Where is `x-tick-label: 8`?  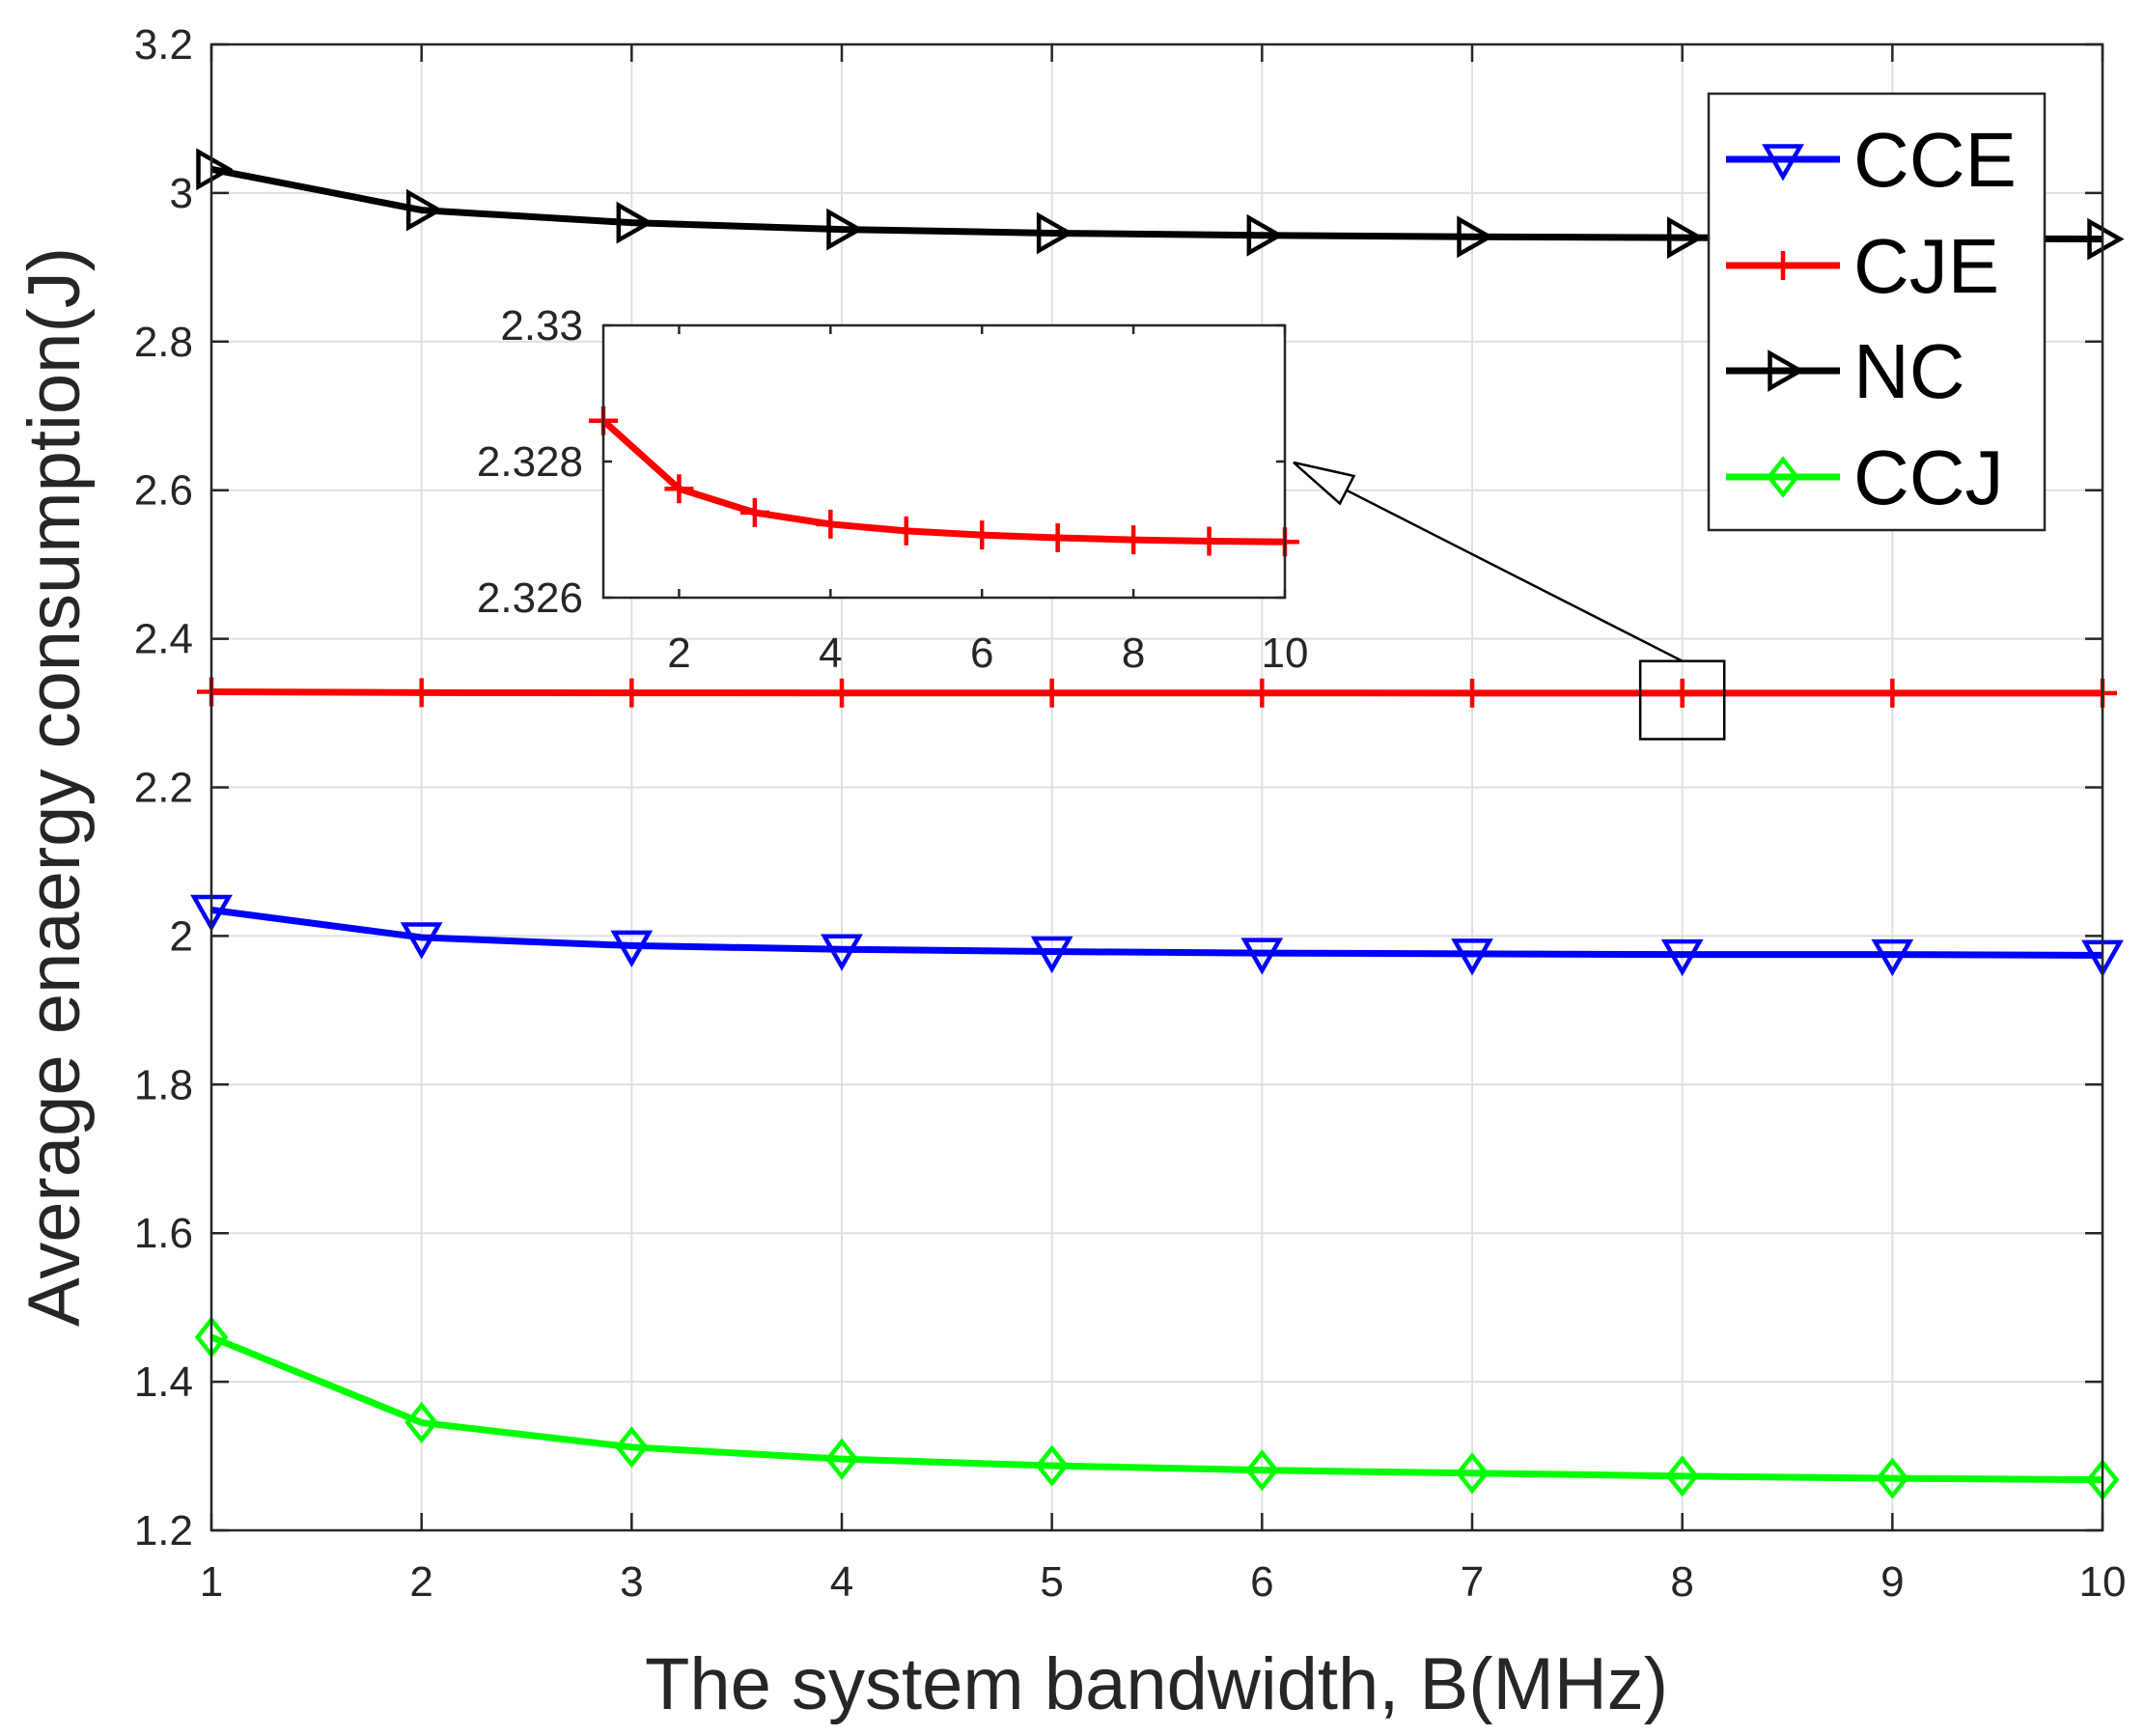 x-tick-label: 8 is located at coordinates (1682, 1582).